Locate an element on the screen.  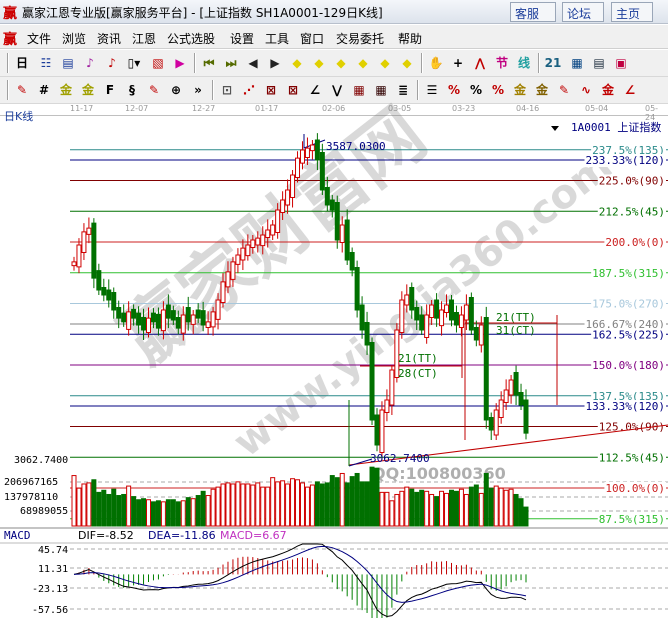
homepage-button: 主页 is located at coordinates (632, 12).